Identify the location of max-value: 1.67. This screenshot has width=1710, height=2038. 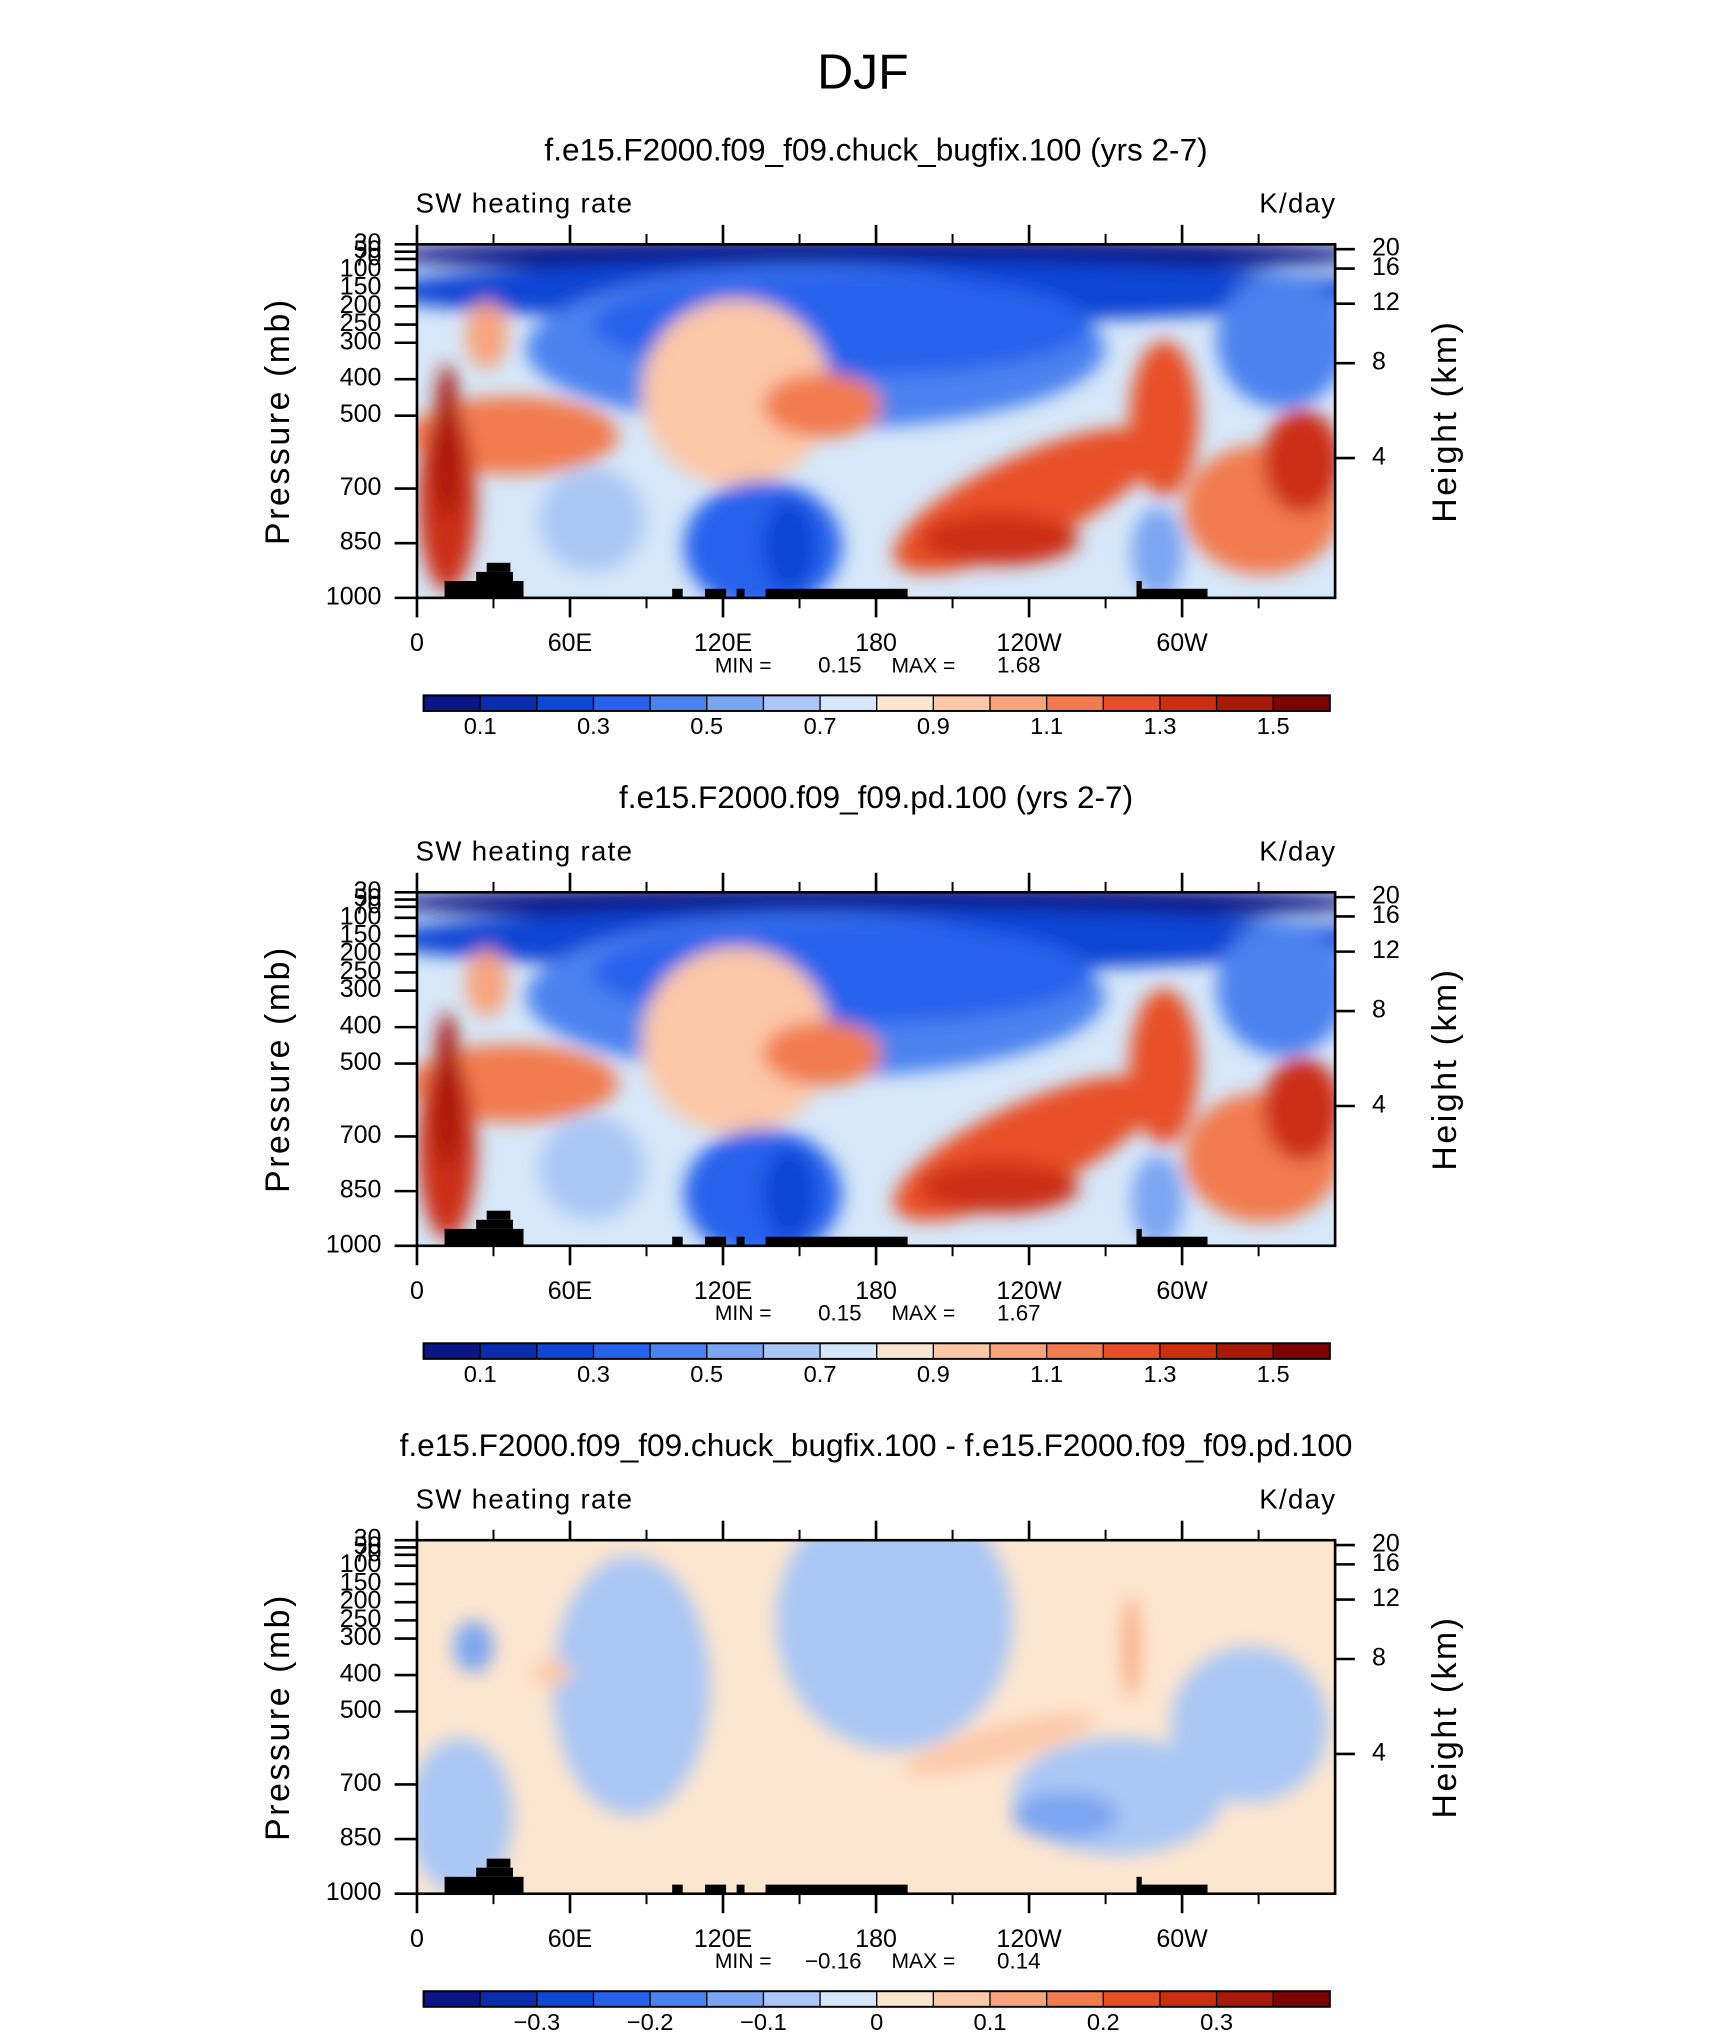
(1019, 1313).